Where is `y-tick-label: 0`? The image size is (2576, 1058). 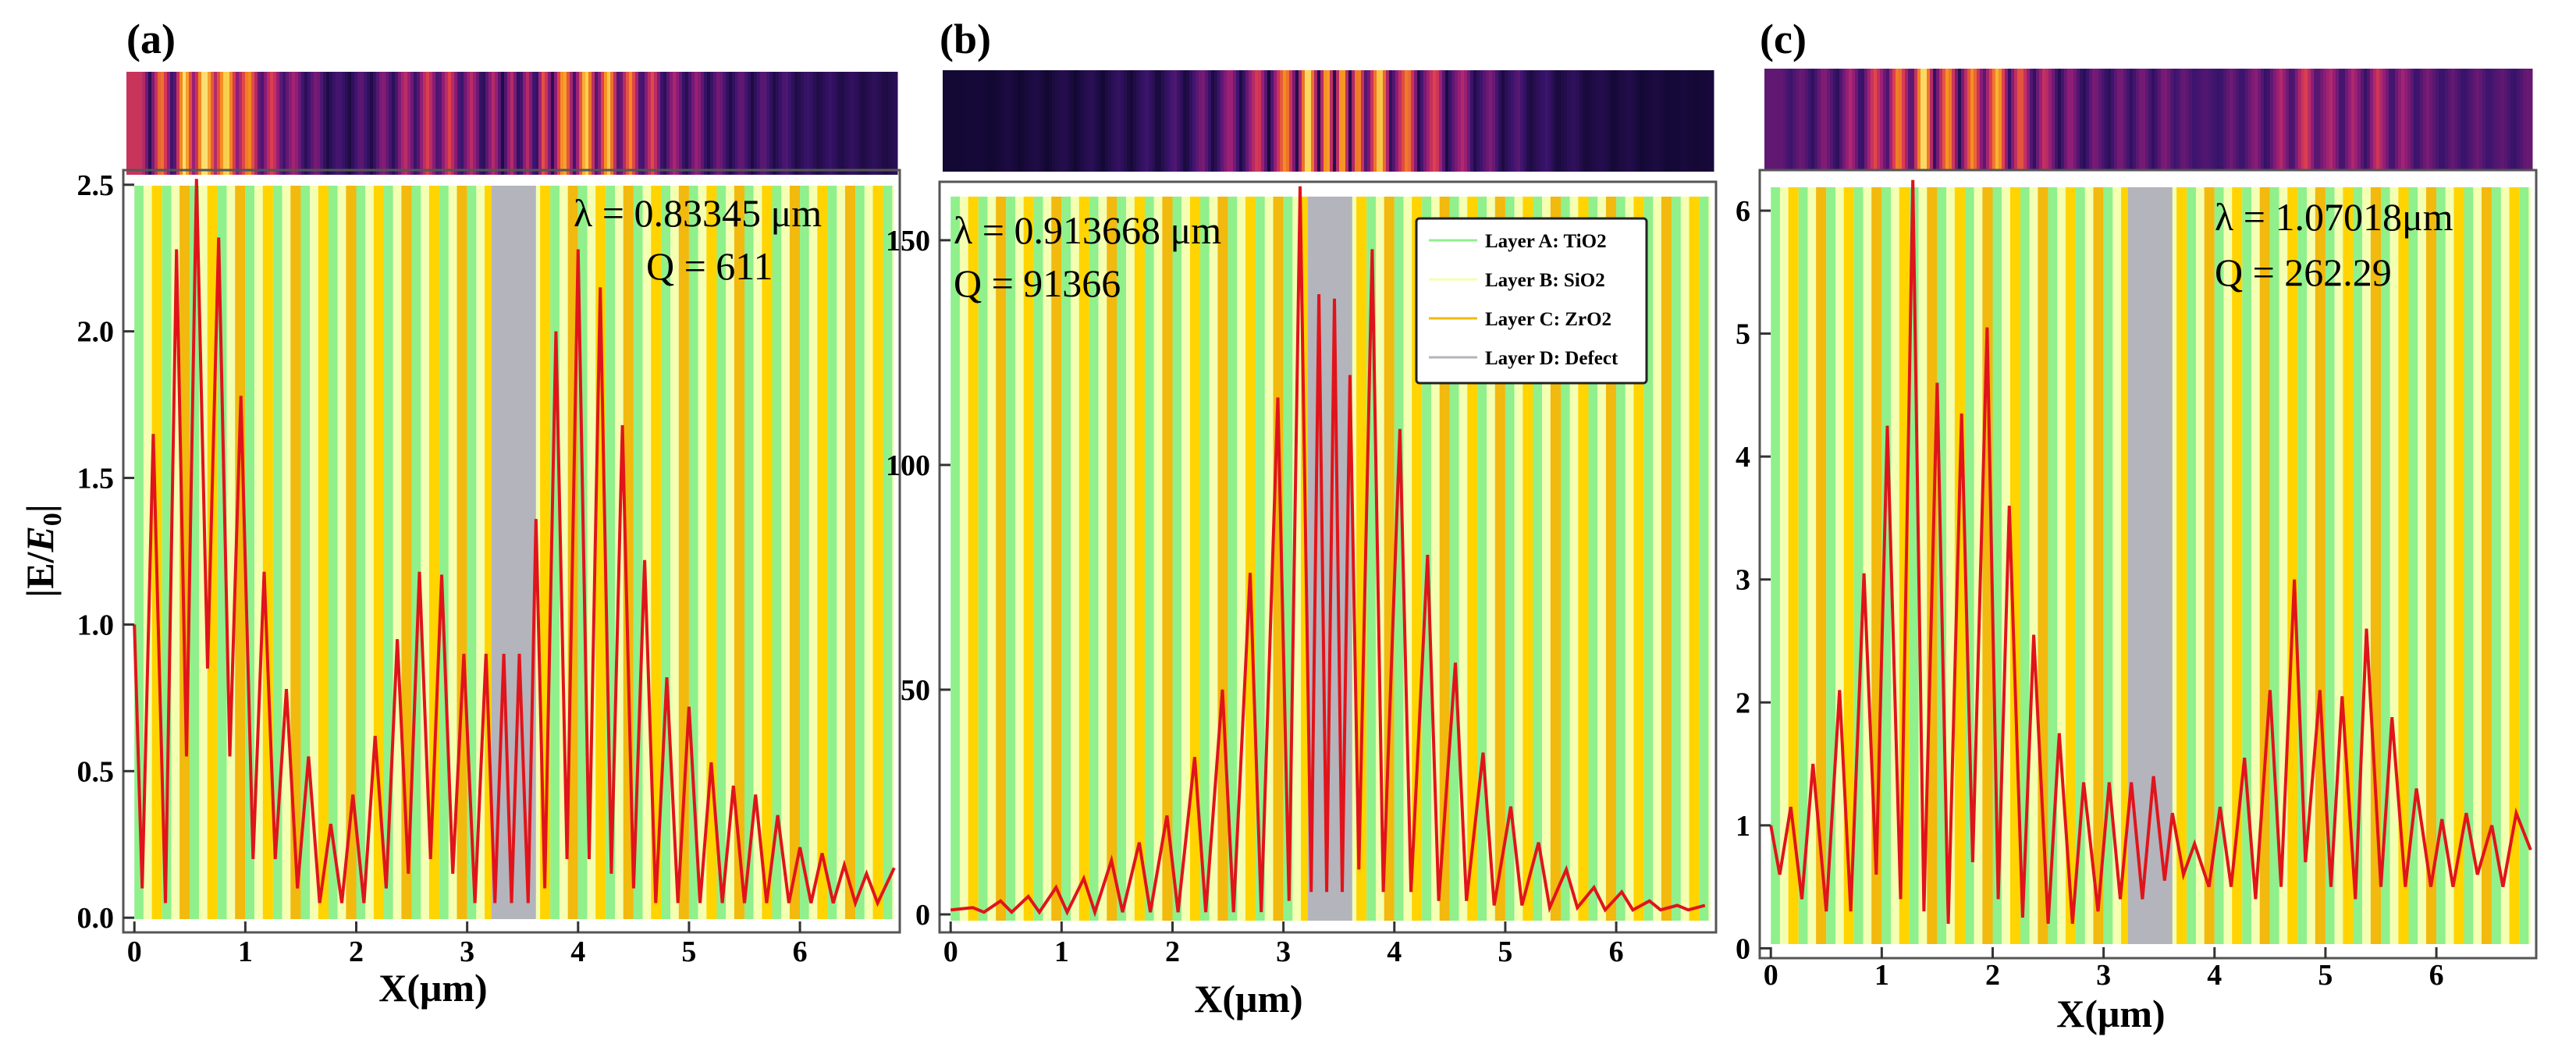
y-tick-label: 0 is located at coordinates (923, 915).